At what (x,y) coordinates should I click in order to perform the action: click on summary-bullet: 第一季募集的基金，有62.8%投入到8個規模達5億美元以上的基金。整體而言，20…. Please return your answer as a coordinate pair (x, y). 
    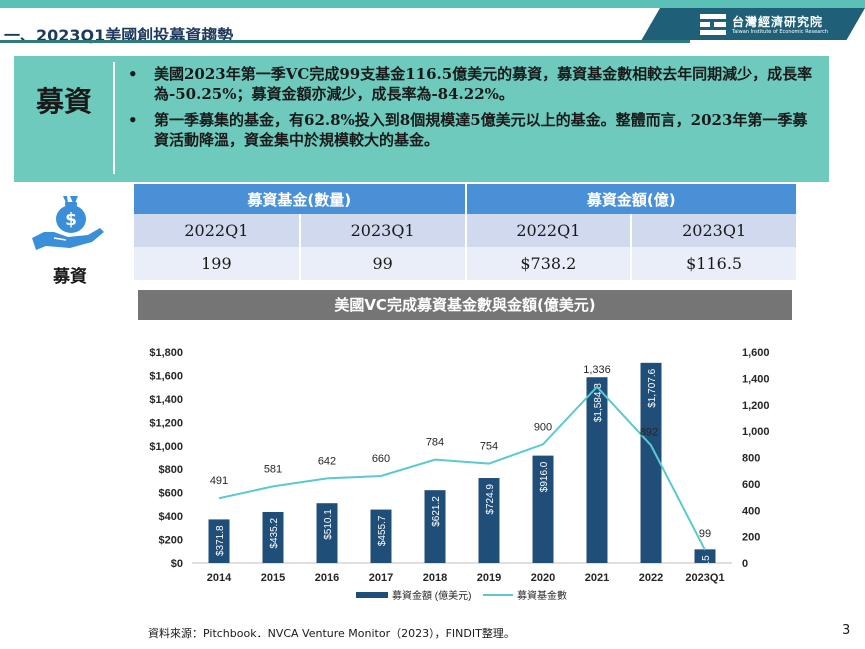
    Looking at the image, I should click on (471, 130).